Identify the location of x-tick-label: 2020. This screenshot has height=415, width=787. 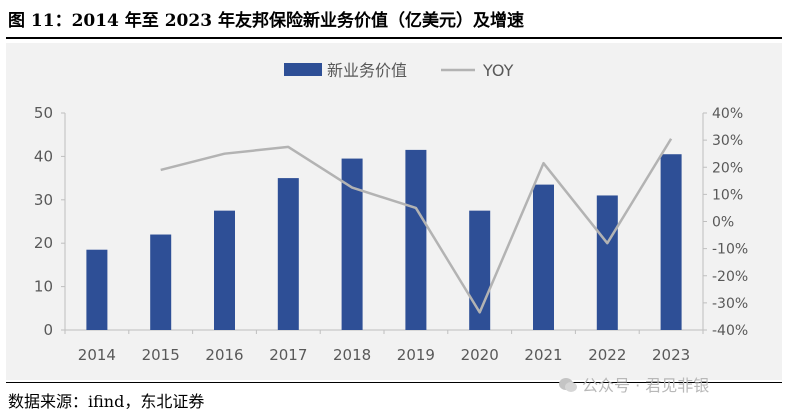
(480, 355).